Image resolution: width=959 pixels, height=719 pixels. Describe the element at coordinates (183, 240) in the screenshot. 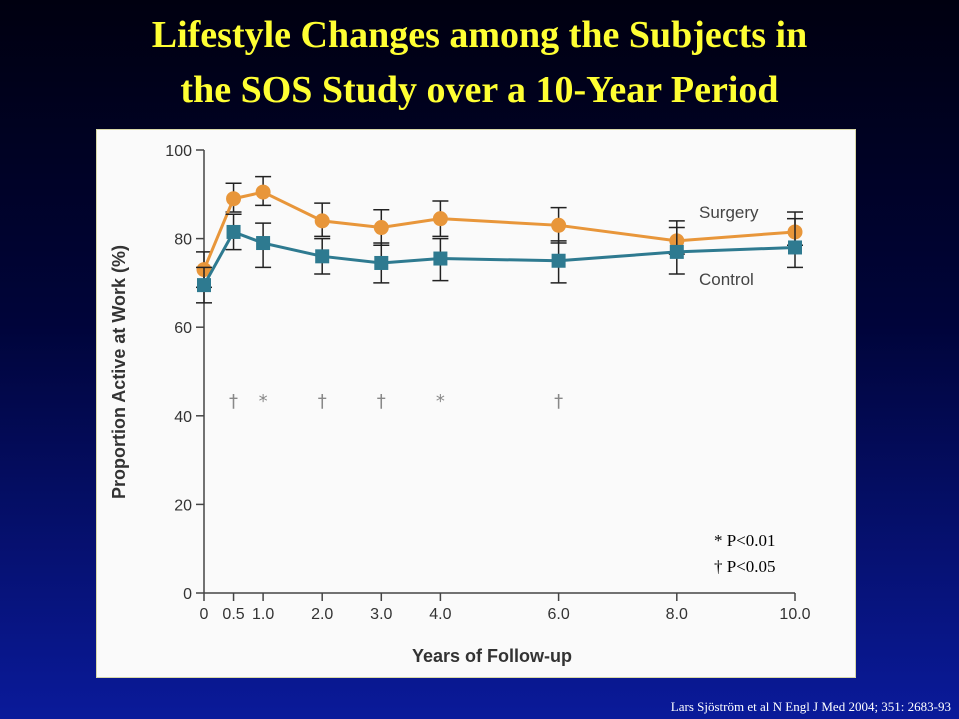

I see `y-tick-label: 80` at that location.